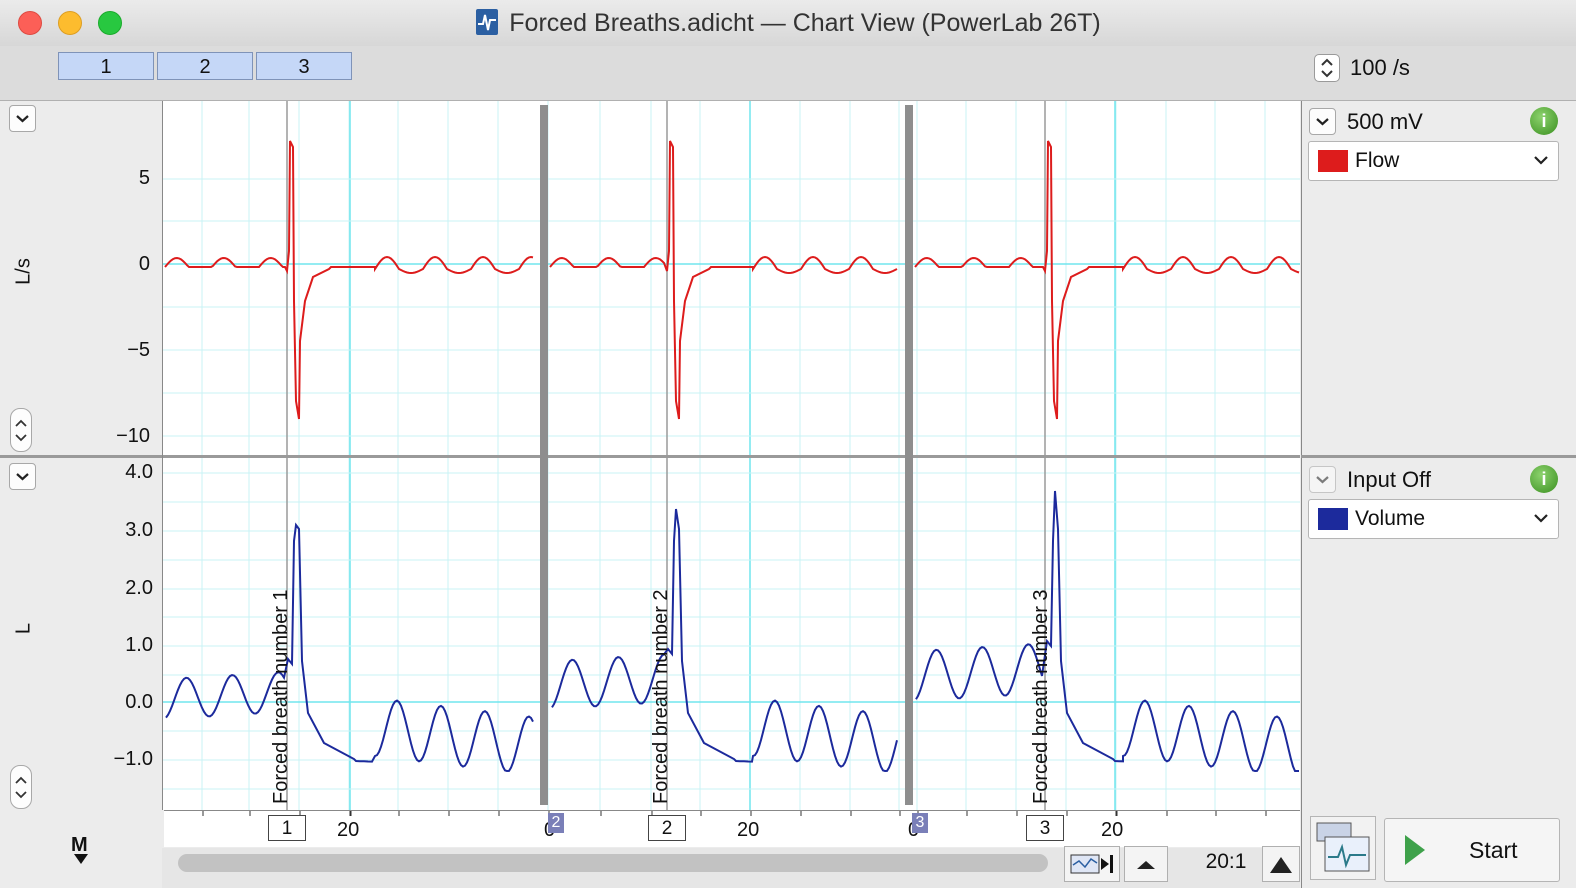 This screenshot has height=888, width=1576. Describe the element at coordinates (1380, 67) in the screenshot. I see `sample-rate-label: 100 /s` at that location.